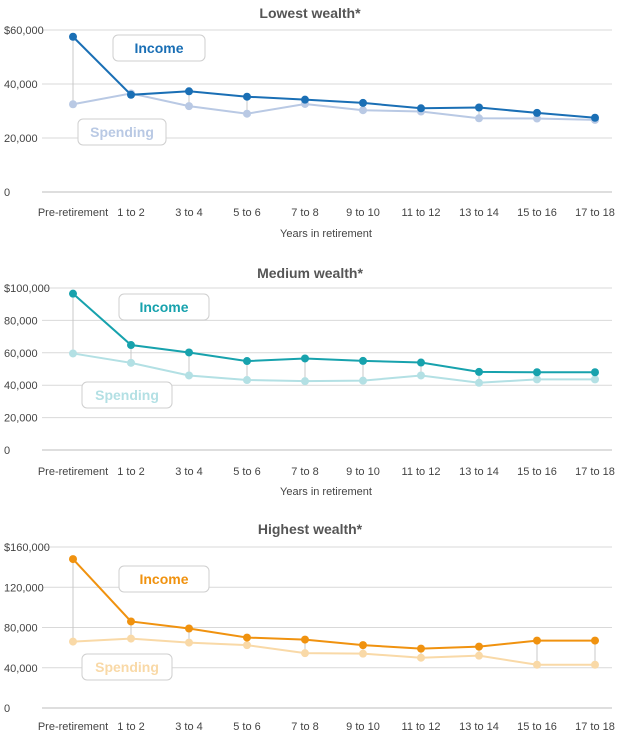 The width and height of the screenshot is (620, 743). What do you see at coordinates (21, 629) in the screenshot?
I see `y-tick-label: 80,000` at bounding box center [21, 629].